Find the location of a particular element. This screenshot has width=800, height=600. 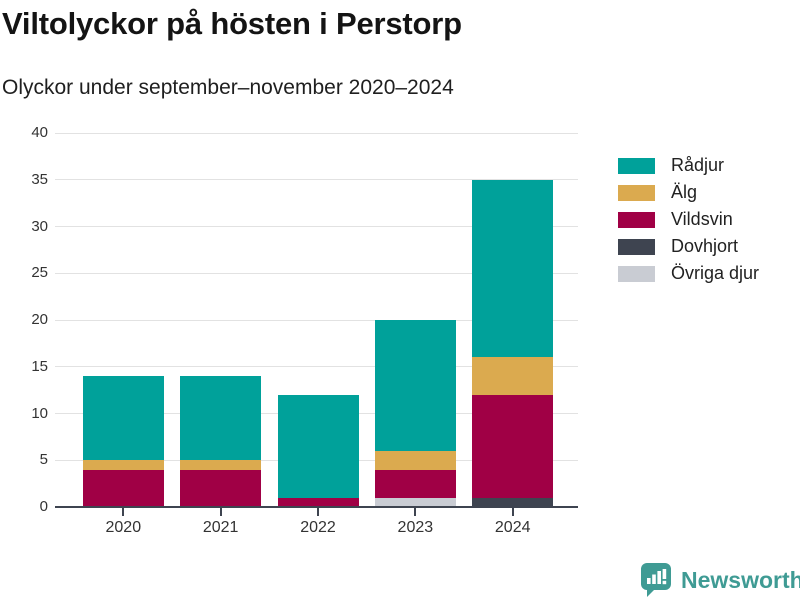

legend-label-radjur: Rådjur is located at coordinates (698, 165).